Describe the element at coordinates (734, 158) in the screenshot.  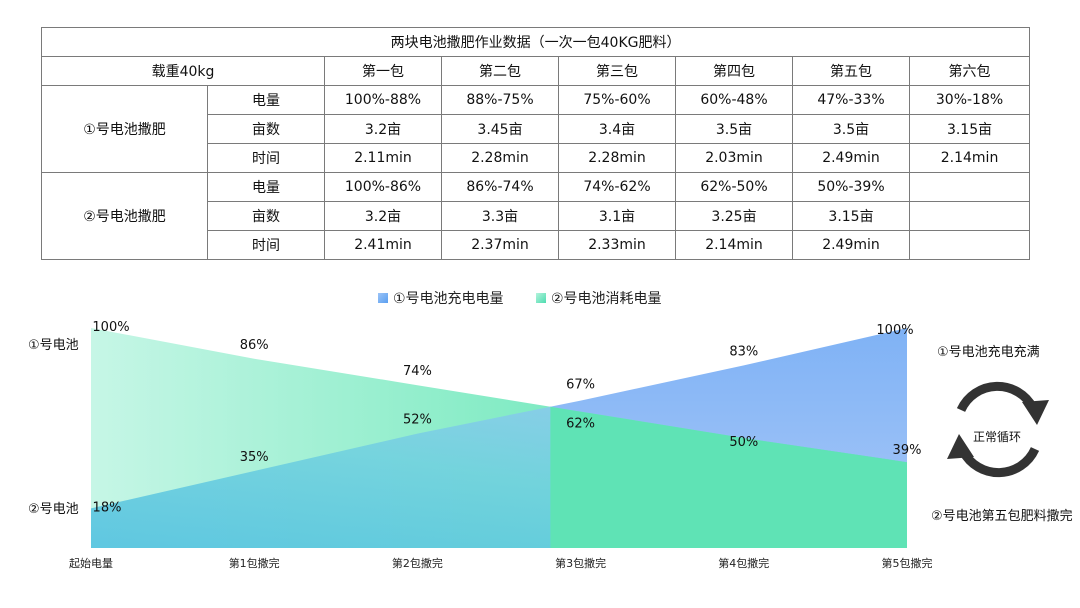
I see `table-cell: 2.03min` at that location.